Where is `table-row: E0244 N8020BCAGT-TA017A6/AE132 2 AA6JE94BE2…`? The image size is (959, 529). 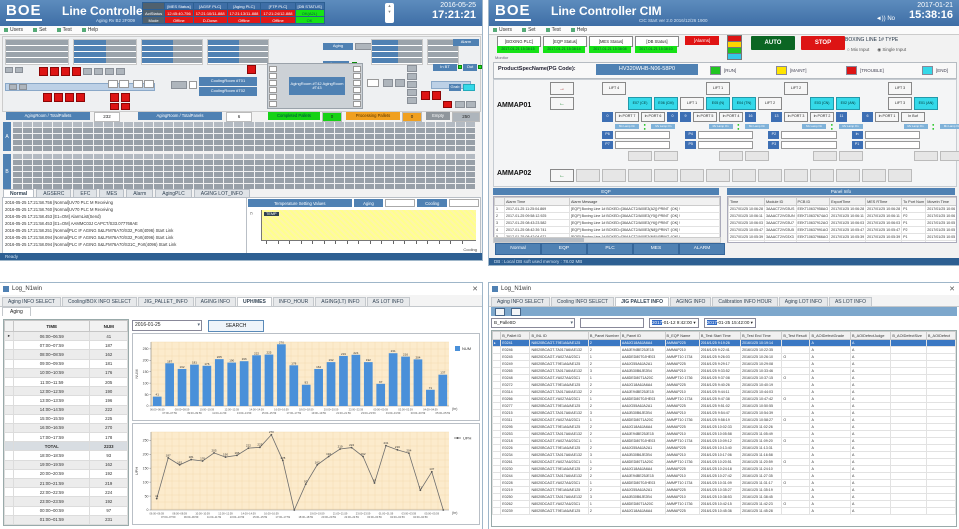
table-row: E0244 N8020BCAGT-TA017A6/AE132 2 AA6JE94BE2… is located at coordinates (724, 476).